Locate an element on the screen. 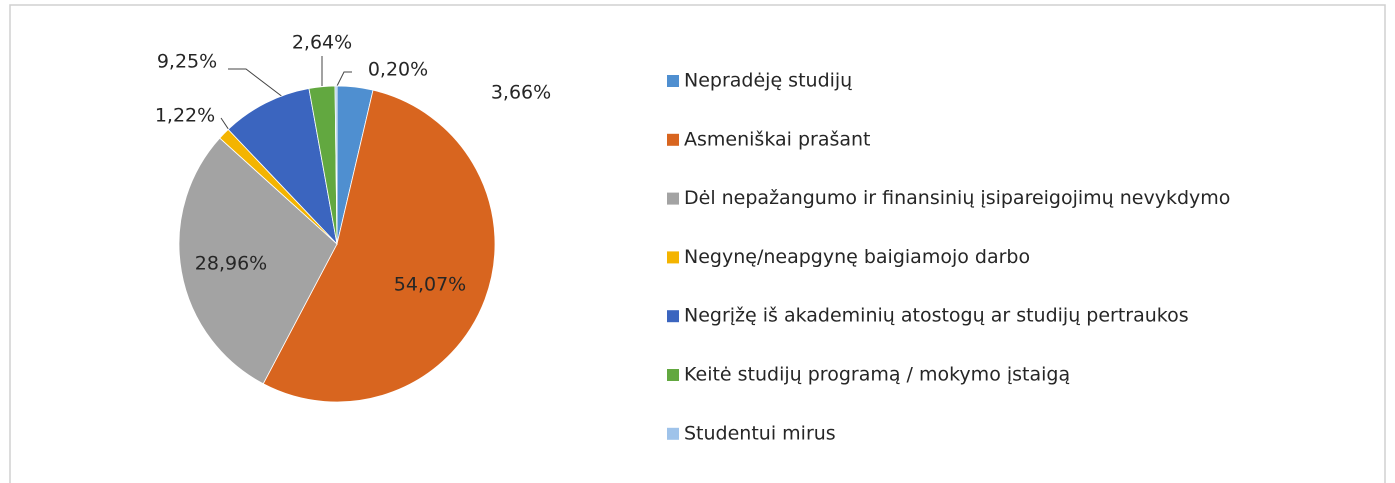 The width and height of the screenshot is (1395, 483). legend-label: Asmeniškai prašant is located at coordinates (777, 139).